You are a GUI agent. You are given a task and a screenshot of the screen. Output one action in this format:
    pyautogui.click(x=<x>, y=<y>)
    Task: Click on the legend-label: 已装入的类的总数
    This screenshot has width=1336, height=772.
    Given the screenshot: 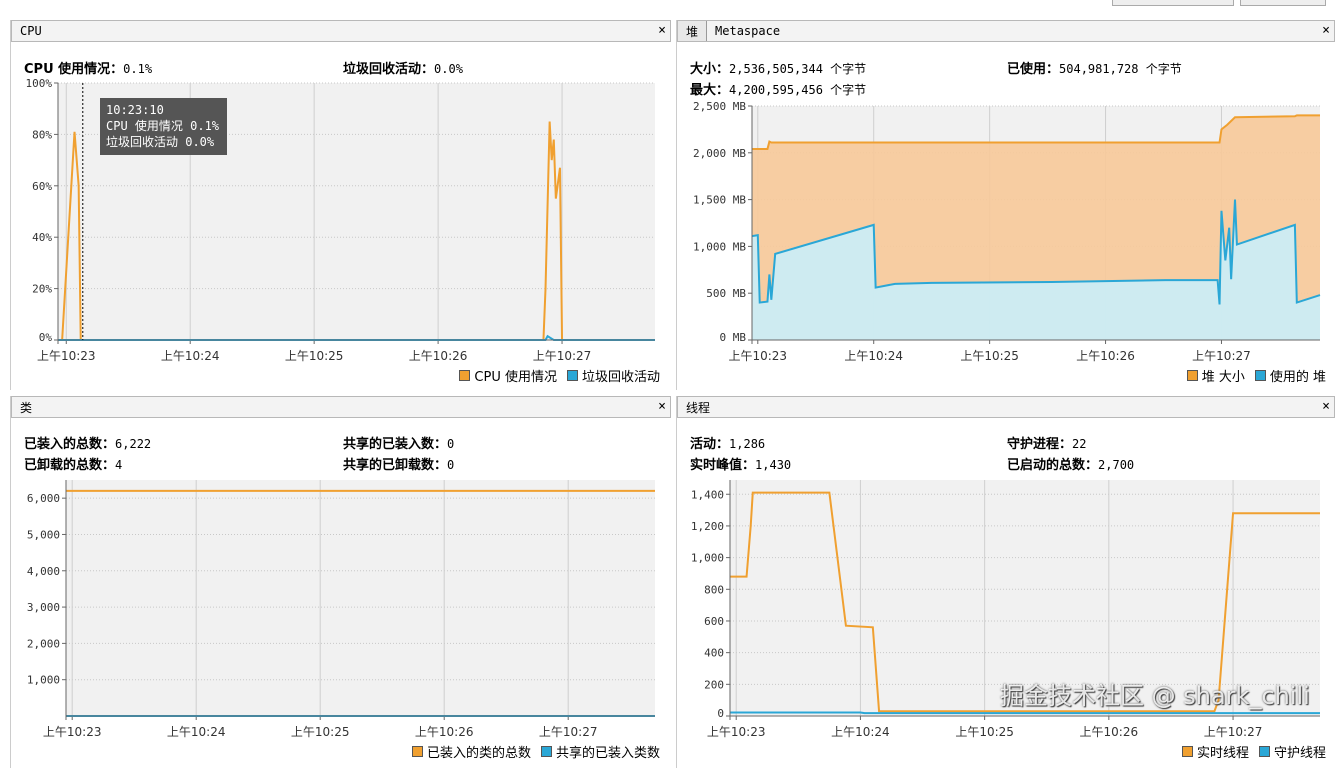 What is the action you would take?
    pyautogui.click(x=478, y=753)
    